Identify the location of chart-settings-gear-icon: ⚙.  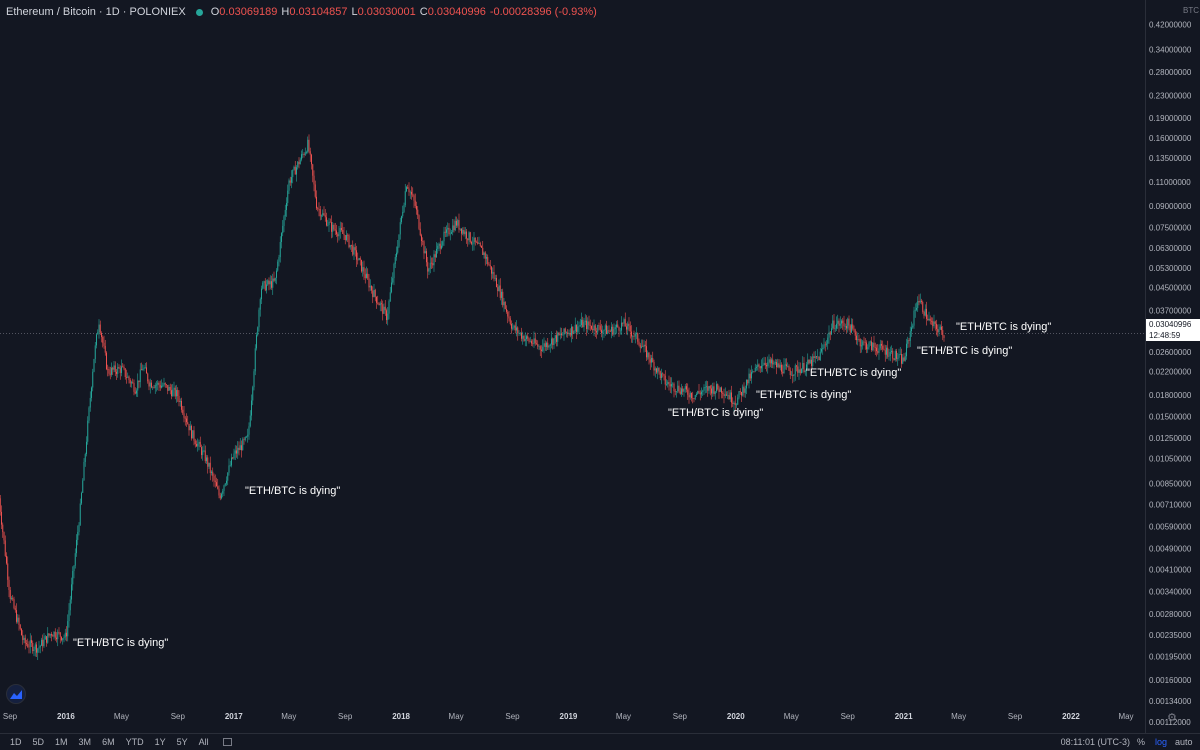
(1172, 718).